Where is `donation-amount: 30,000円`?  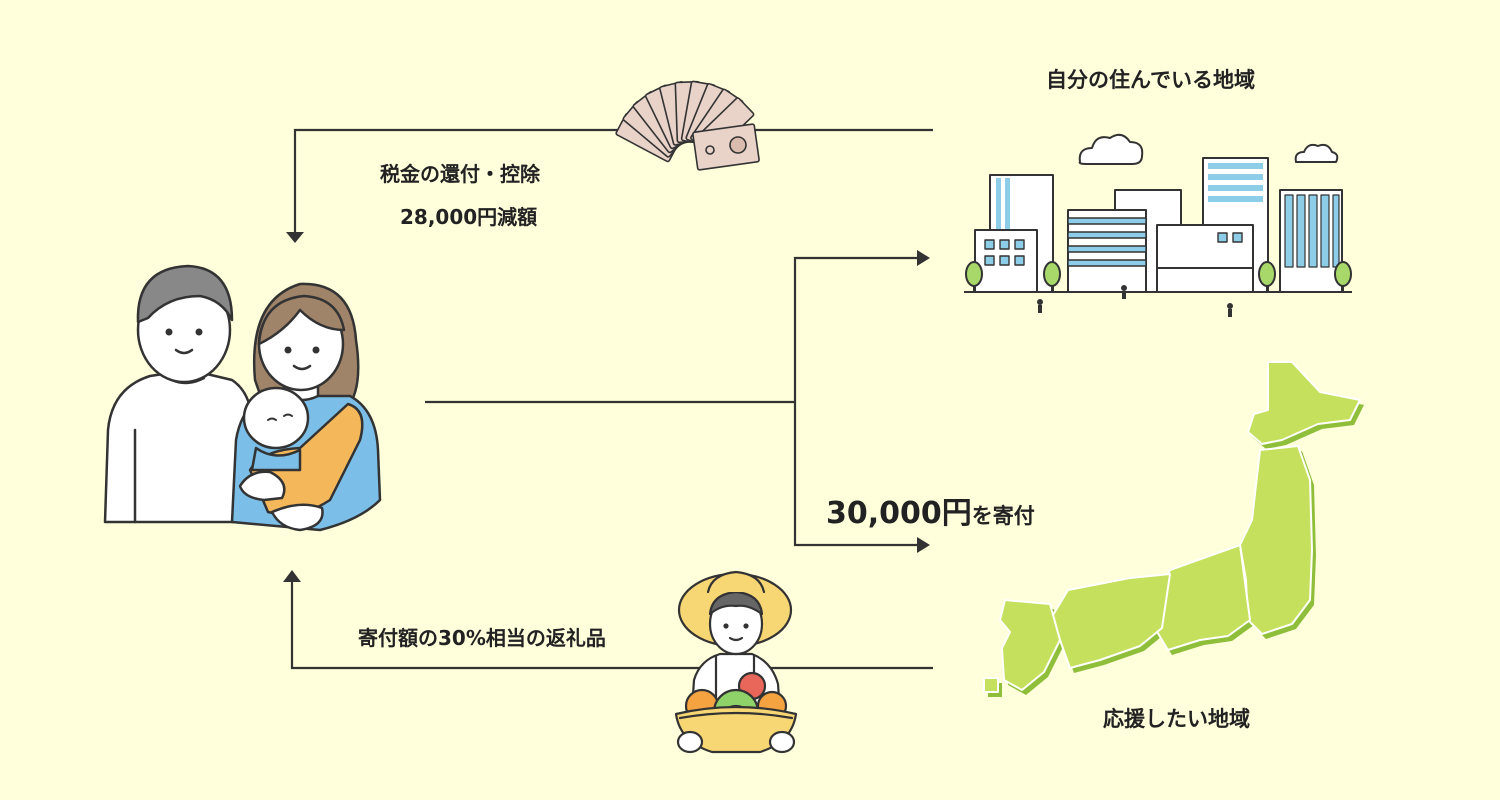
donation-amount: 30,000円 is located at coordinates (899, 513).